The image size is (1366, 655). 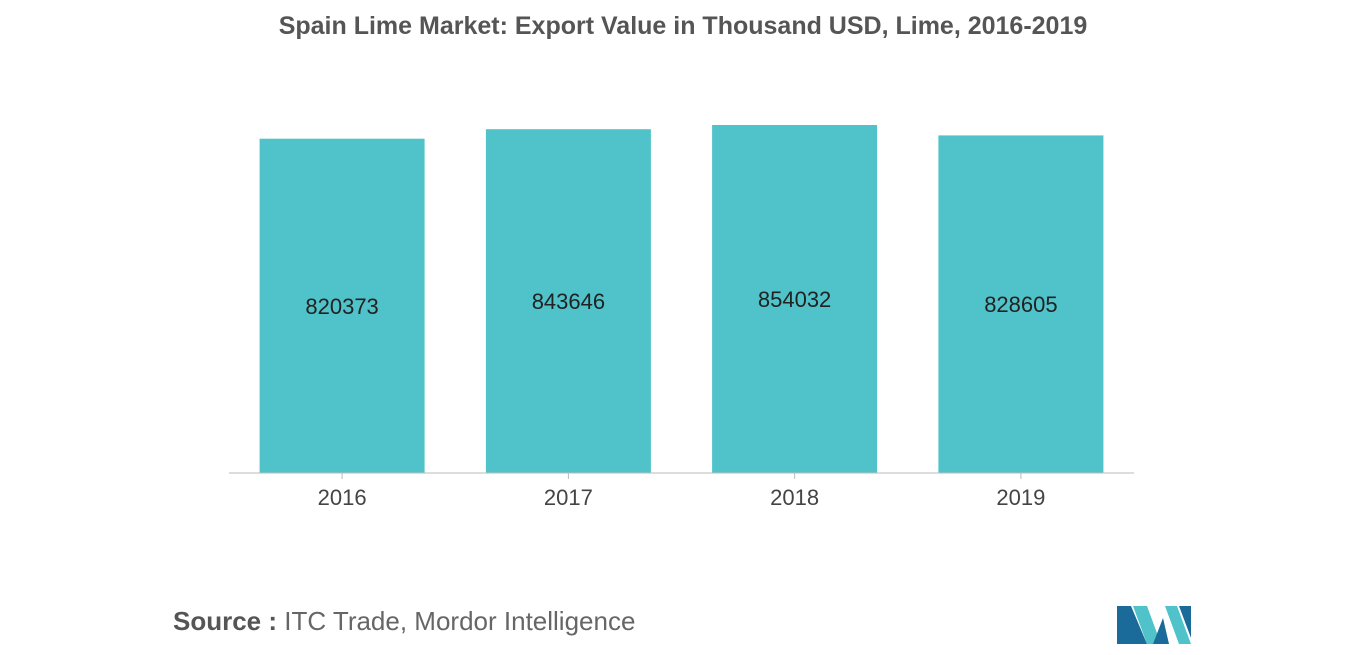 I want to click on data-label-2019: 828605, so click(x=1020, y=304).